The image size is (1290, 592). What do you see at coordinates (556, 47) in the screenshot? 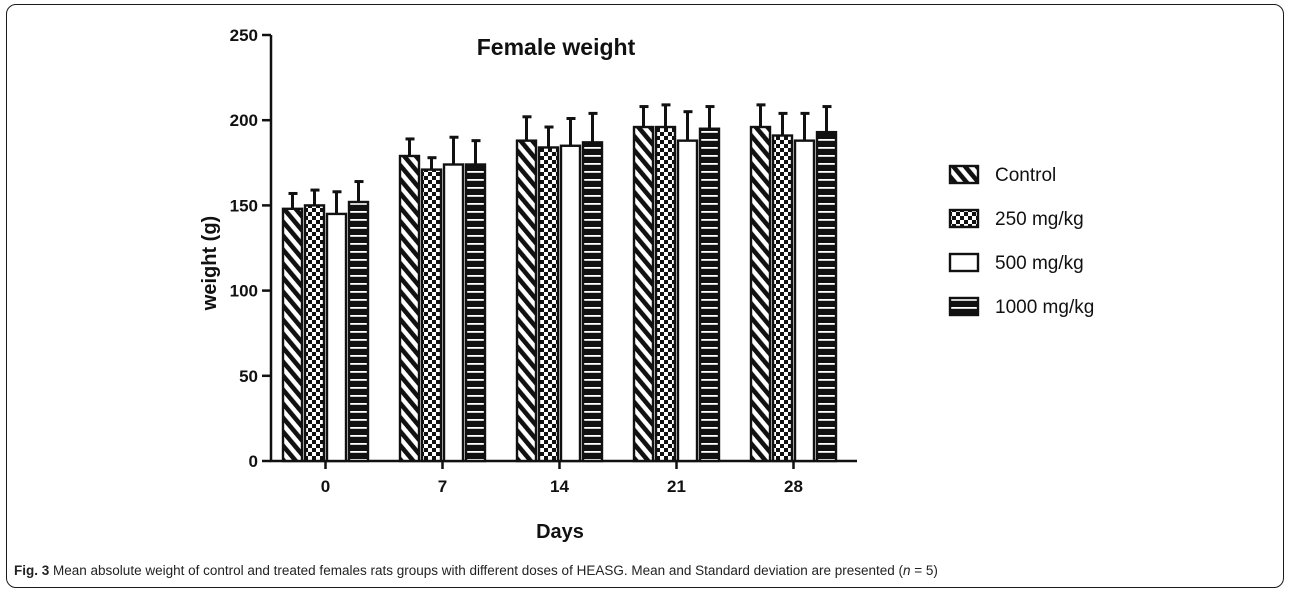
I see `chart-title: Female weight` at bounding box center [556, 47].